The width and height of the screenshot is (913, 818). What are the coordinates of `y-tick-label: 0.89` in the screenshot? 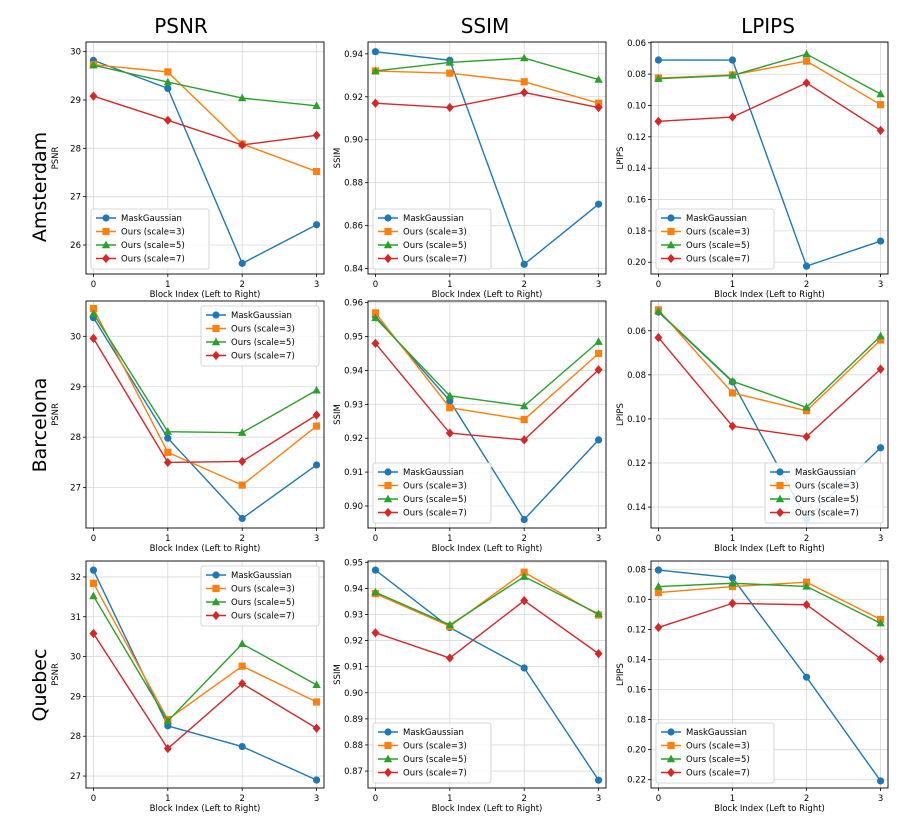 It's located at (353, 720).